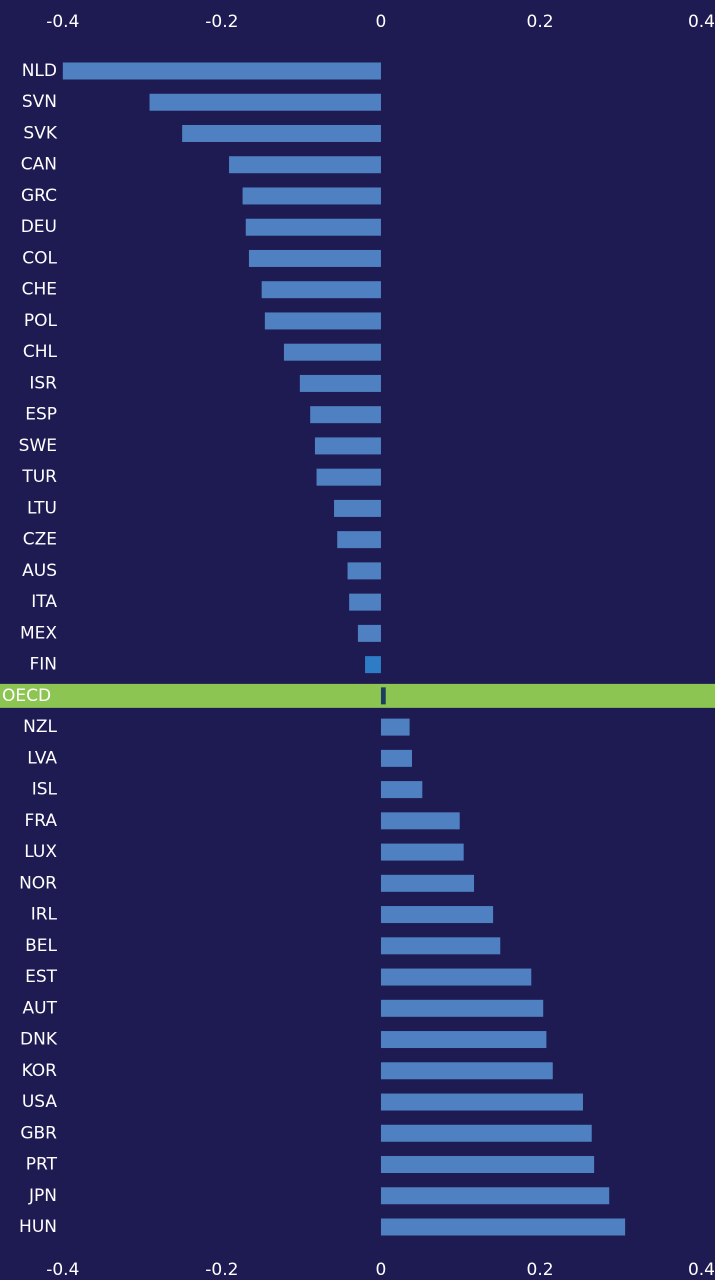 The height and width of the screenshot is (1280, 715). Describe the element at coordinates (540, 1270) in the screenshot. I see `x-tick-label-bottom: 0.2` at that location.